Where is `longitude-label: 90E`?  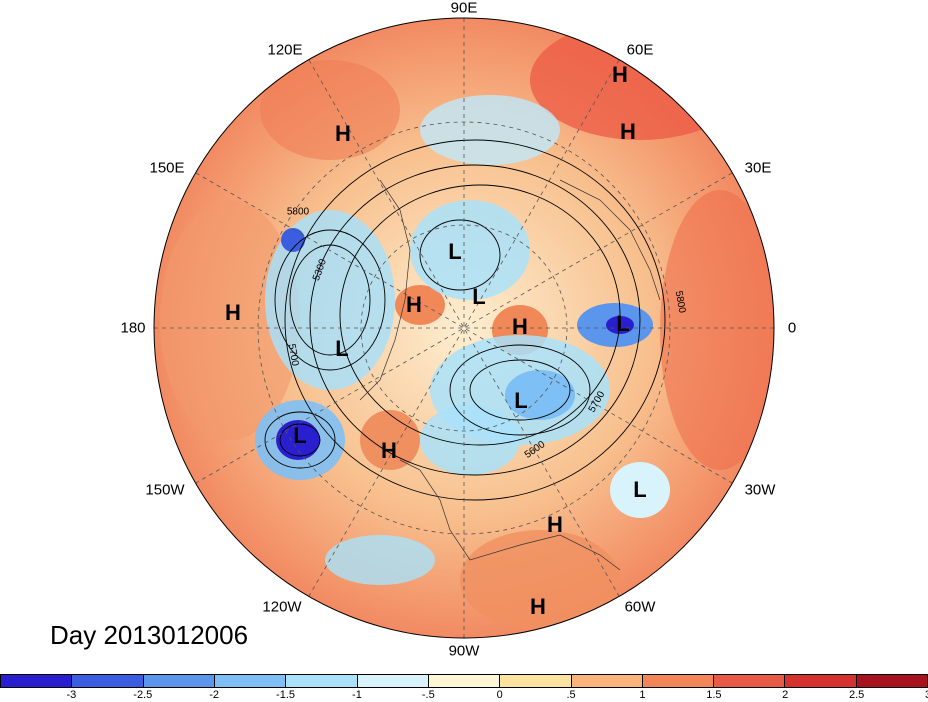 longitude-label: 90E is located at coordinates (464, 8).